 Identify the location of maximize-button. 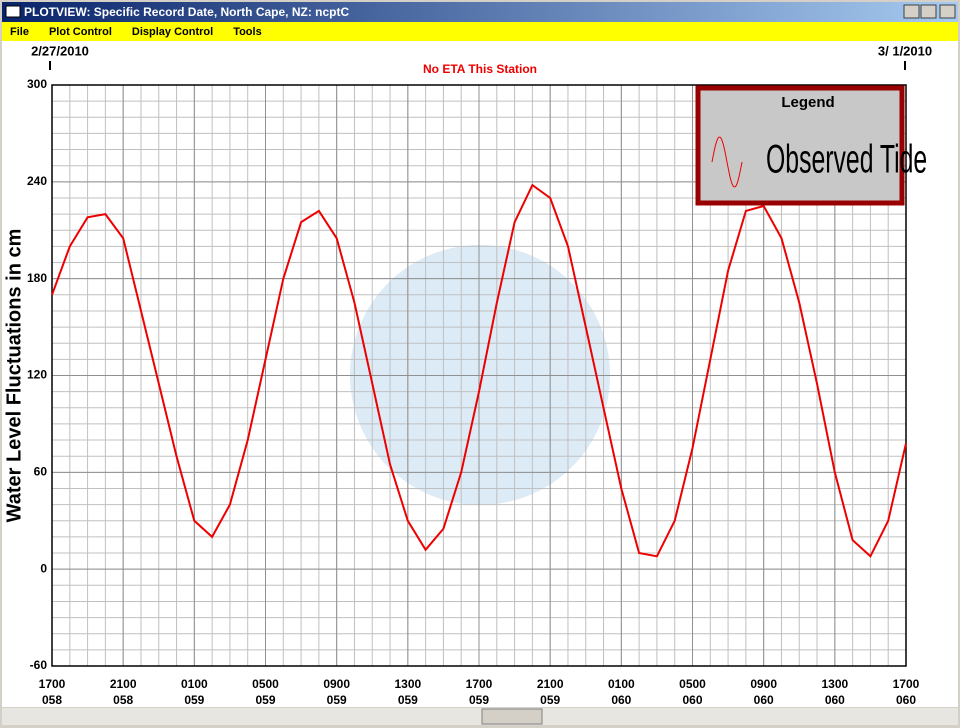
(928, 11).